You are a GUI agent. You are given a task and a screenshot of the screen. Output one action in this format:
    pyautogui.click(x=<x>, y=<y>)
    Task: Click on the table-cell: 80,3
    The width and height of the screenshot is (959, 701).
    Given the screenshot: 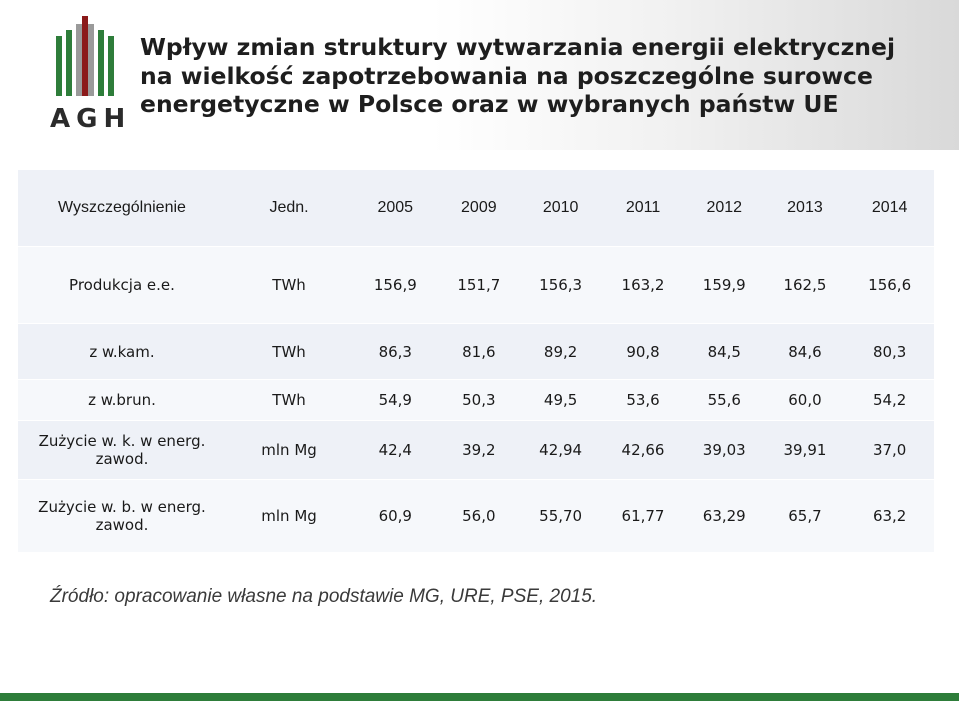 What is the action you would take?
    pyautogui.click(x=889, y=351)
    